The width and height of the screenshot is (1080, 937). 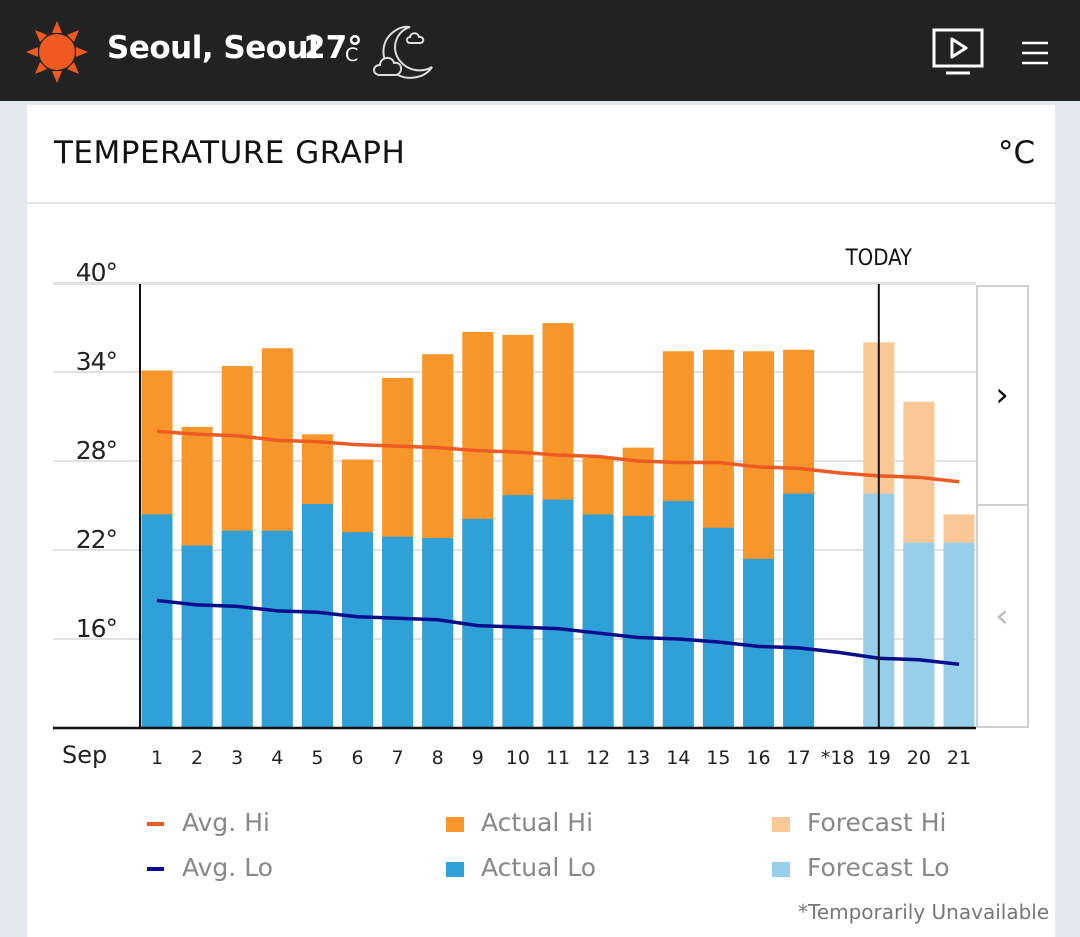 What do you see at coordinates (96, 450) in the screenshot?
I see `y-tick-label: 28°` at bounding box center [96, 450].